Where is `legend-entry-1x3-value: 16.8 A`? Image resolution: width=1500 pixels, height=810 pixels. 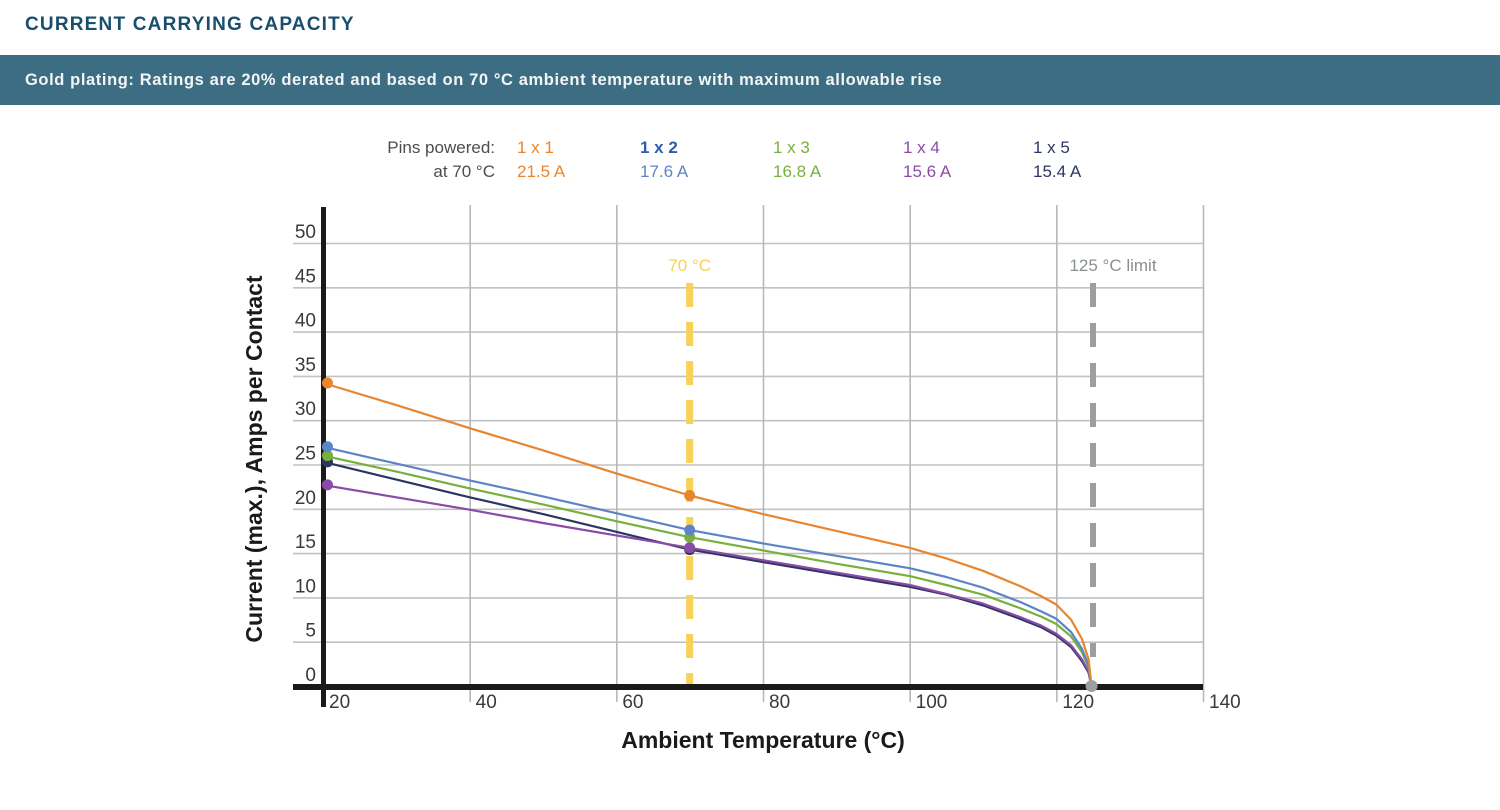
legend-entry-1x3-value: 16.8 A is located at coordinates (797, 171).